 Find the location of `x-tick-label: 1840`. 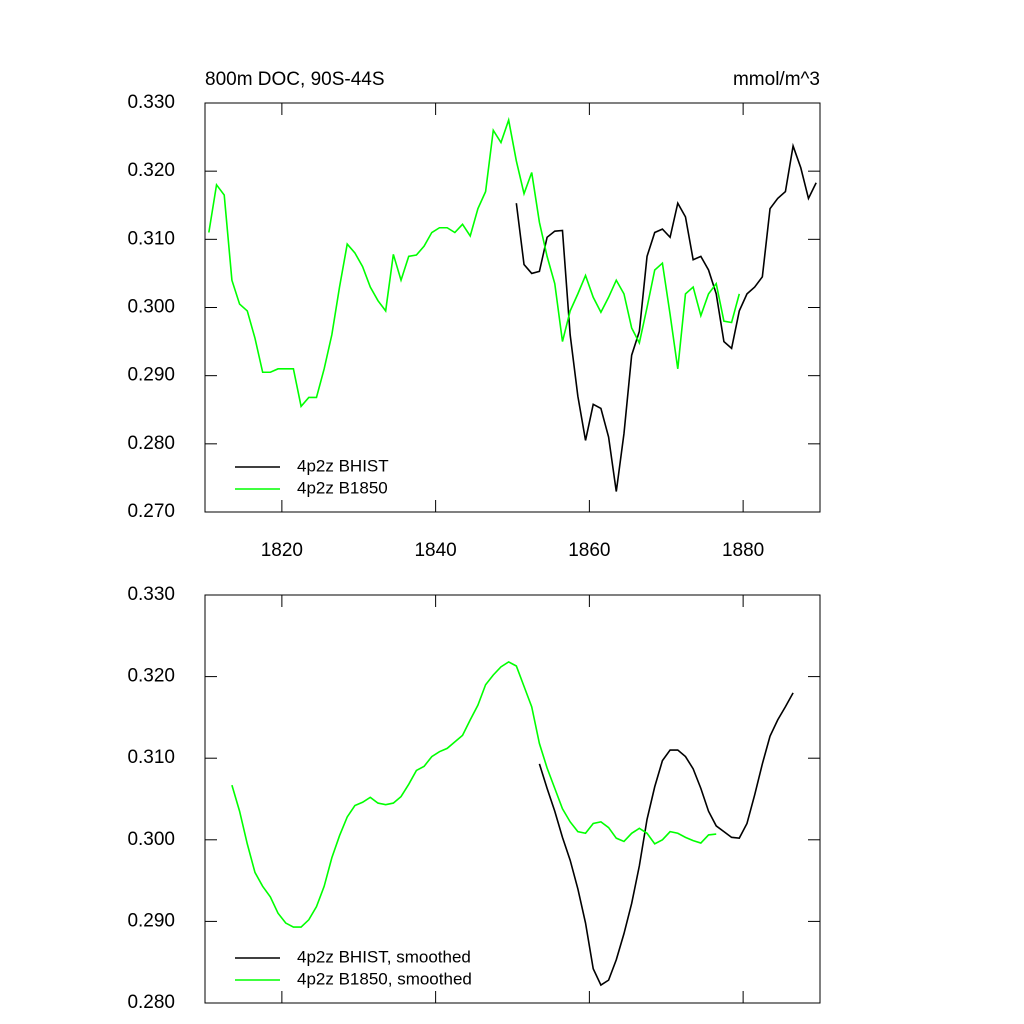

x-tick-label: 1840 is located at coordinates (435, 550).